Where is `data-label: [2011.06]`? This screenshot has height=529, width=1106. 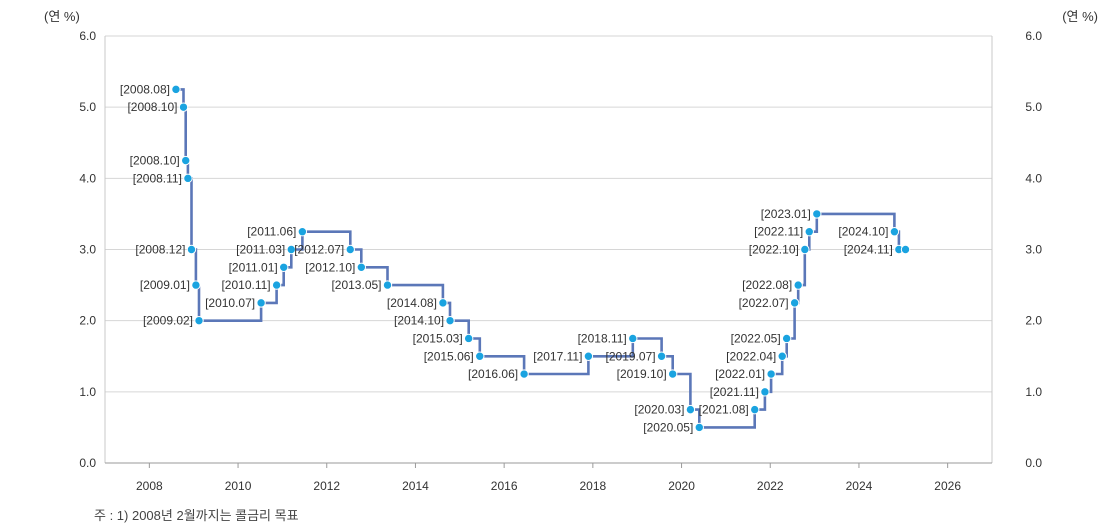
data-label: [2011.06] is located at coordinates (271, 232).